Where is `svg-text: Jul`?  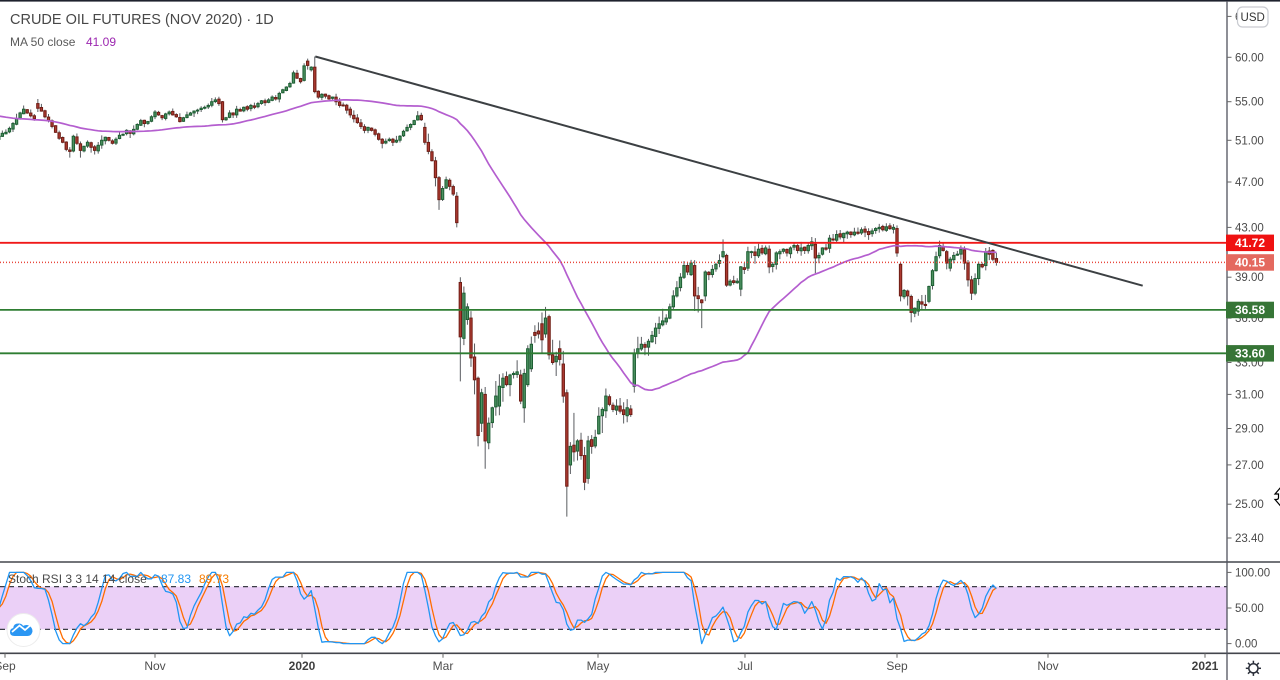
svg-text: Jul is located at coordinates (744, 666).